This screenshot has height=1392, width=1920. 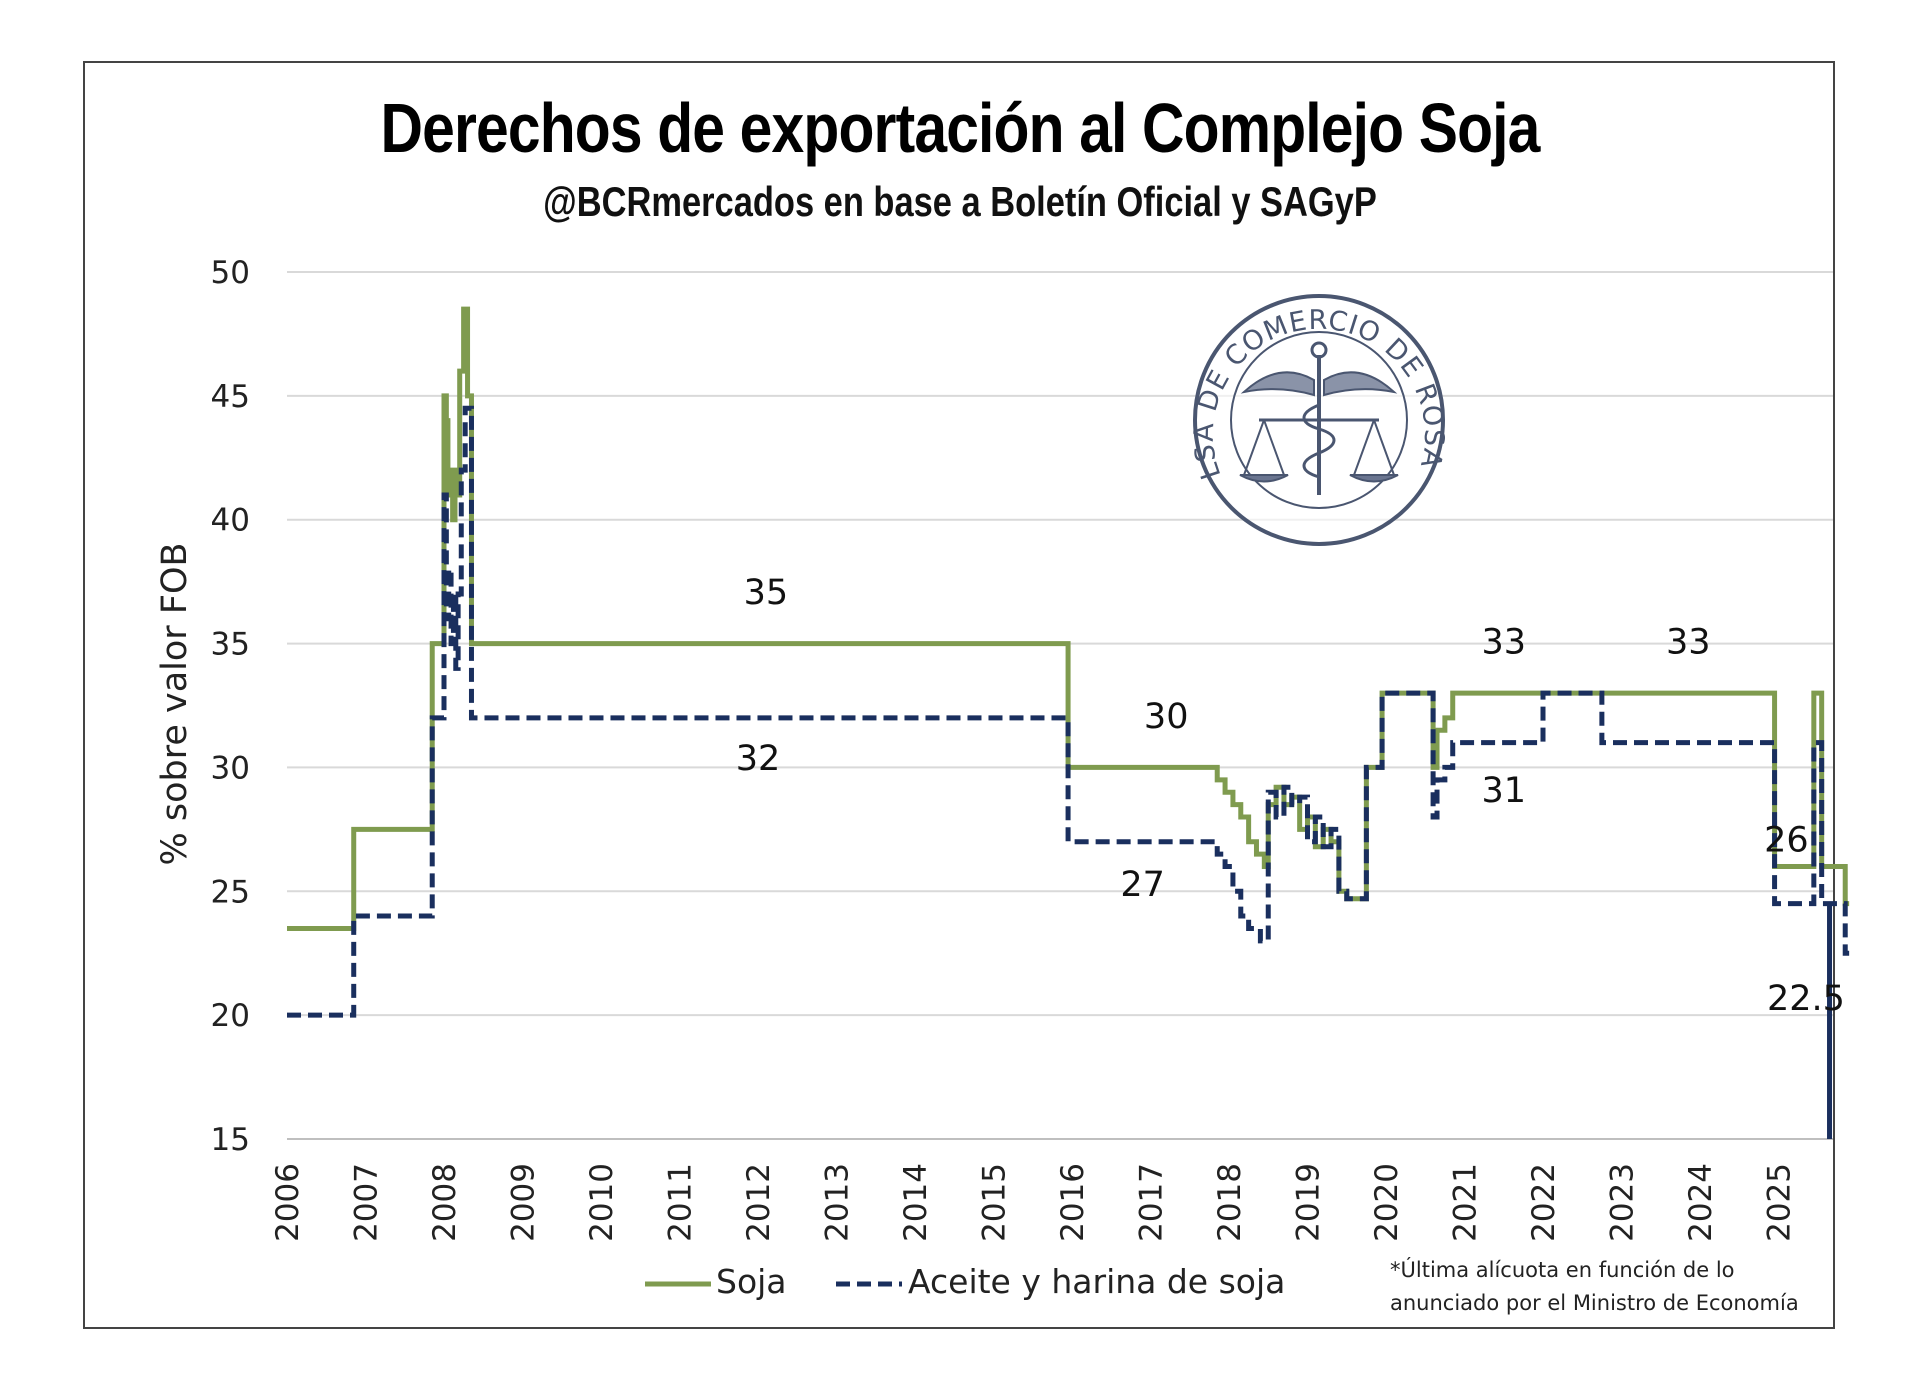 I want to click on seal-inner-ring, so click(x=1319, y=420).